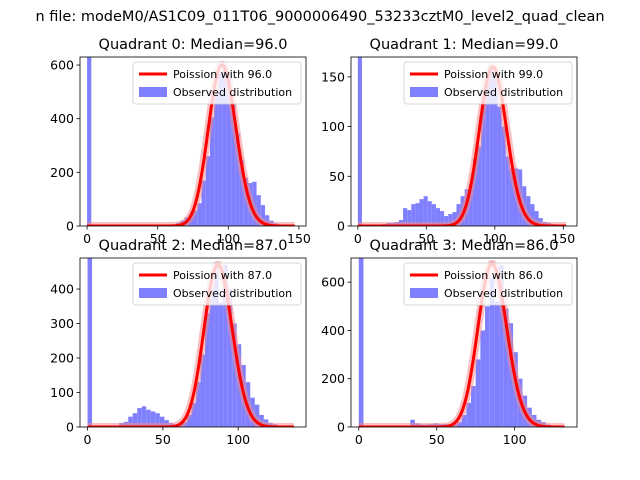 The height and width of the screenshot is (480, 640). What do you see at coordinates (299, 238) in the screenshot?
I see `x-tick-label: 150` at bounding box center [299, 238].